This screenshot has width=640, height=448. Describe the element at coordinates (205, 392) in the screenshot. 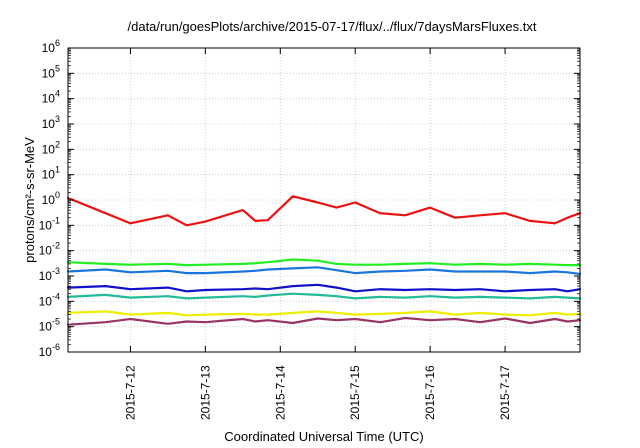

I see `x-tick-label: 2015-7-13` at that location.